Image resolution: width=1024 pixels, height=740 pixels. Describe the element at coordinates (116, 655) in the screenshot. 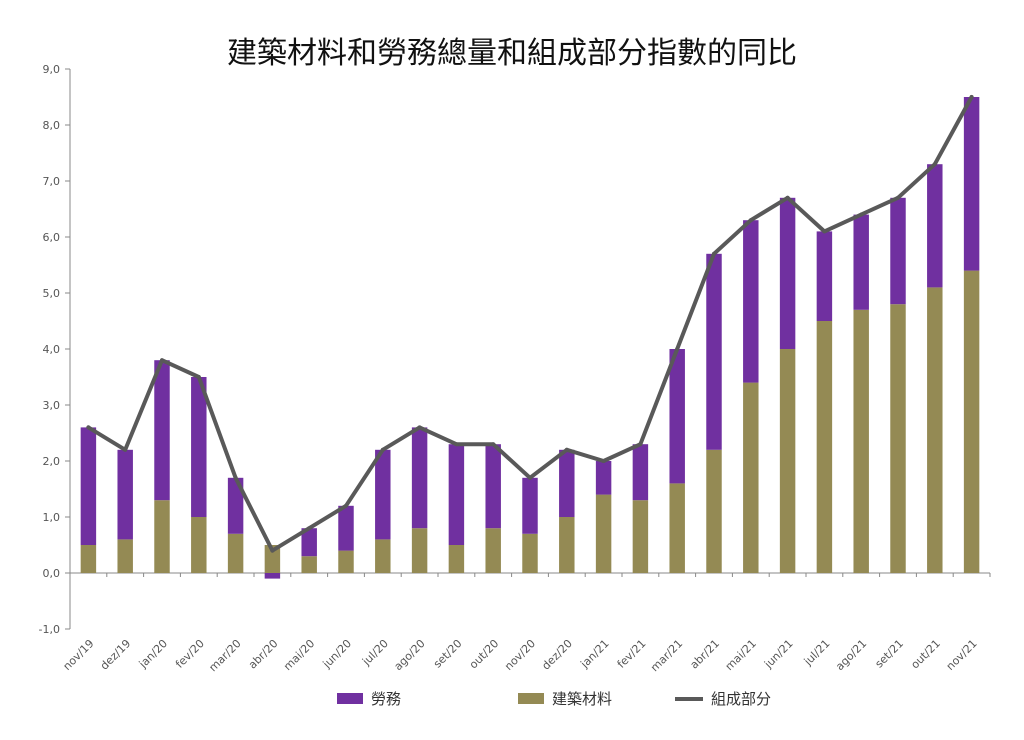

I see `x-tick-label: dez/19` at that location.